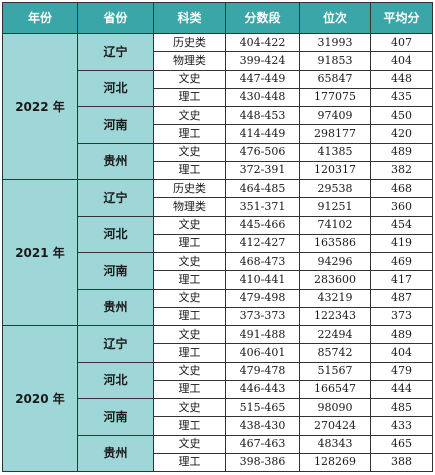  What do you see at coordinates (262, 97) in the screenshot?
I see `score-range-cell: 430-448` at bounding box center [262, 97].